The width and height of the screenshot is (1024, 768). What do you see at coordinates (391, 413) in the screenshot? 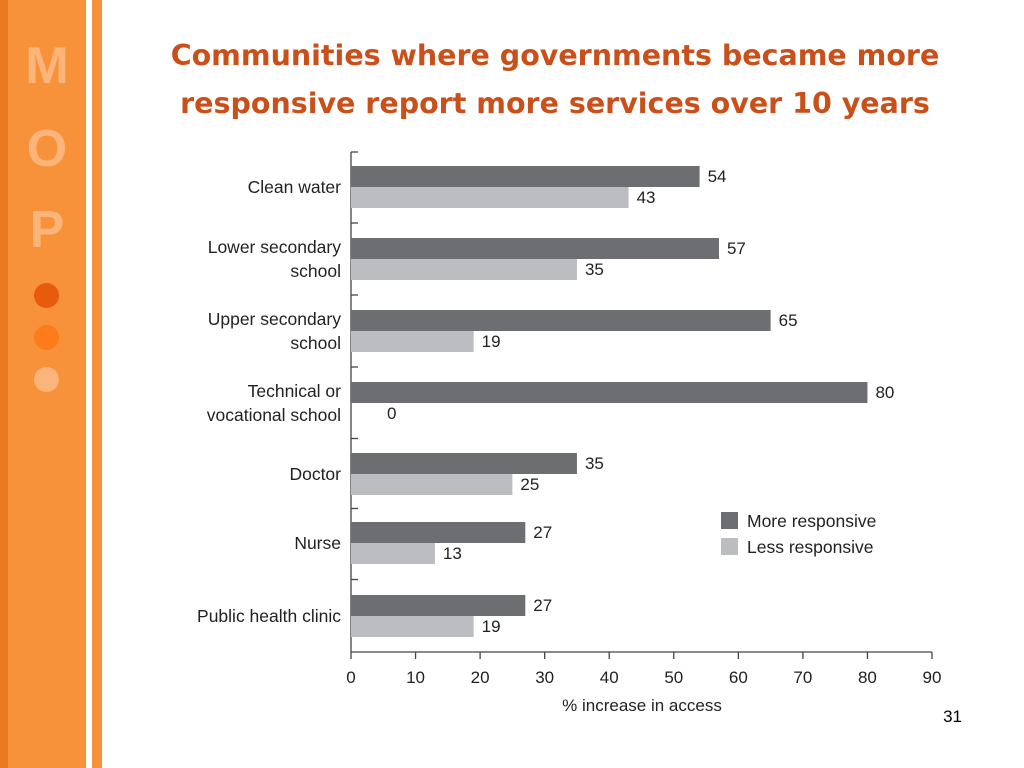
I see `data-label: 0` at bounding box center [391, 413].